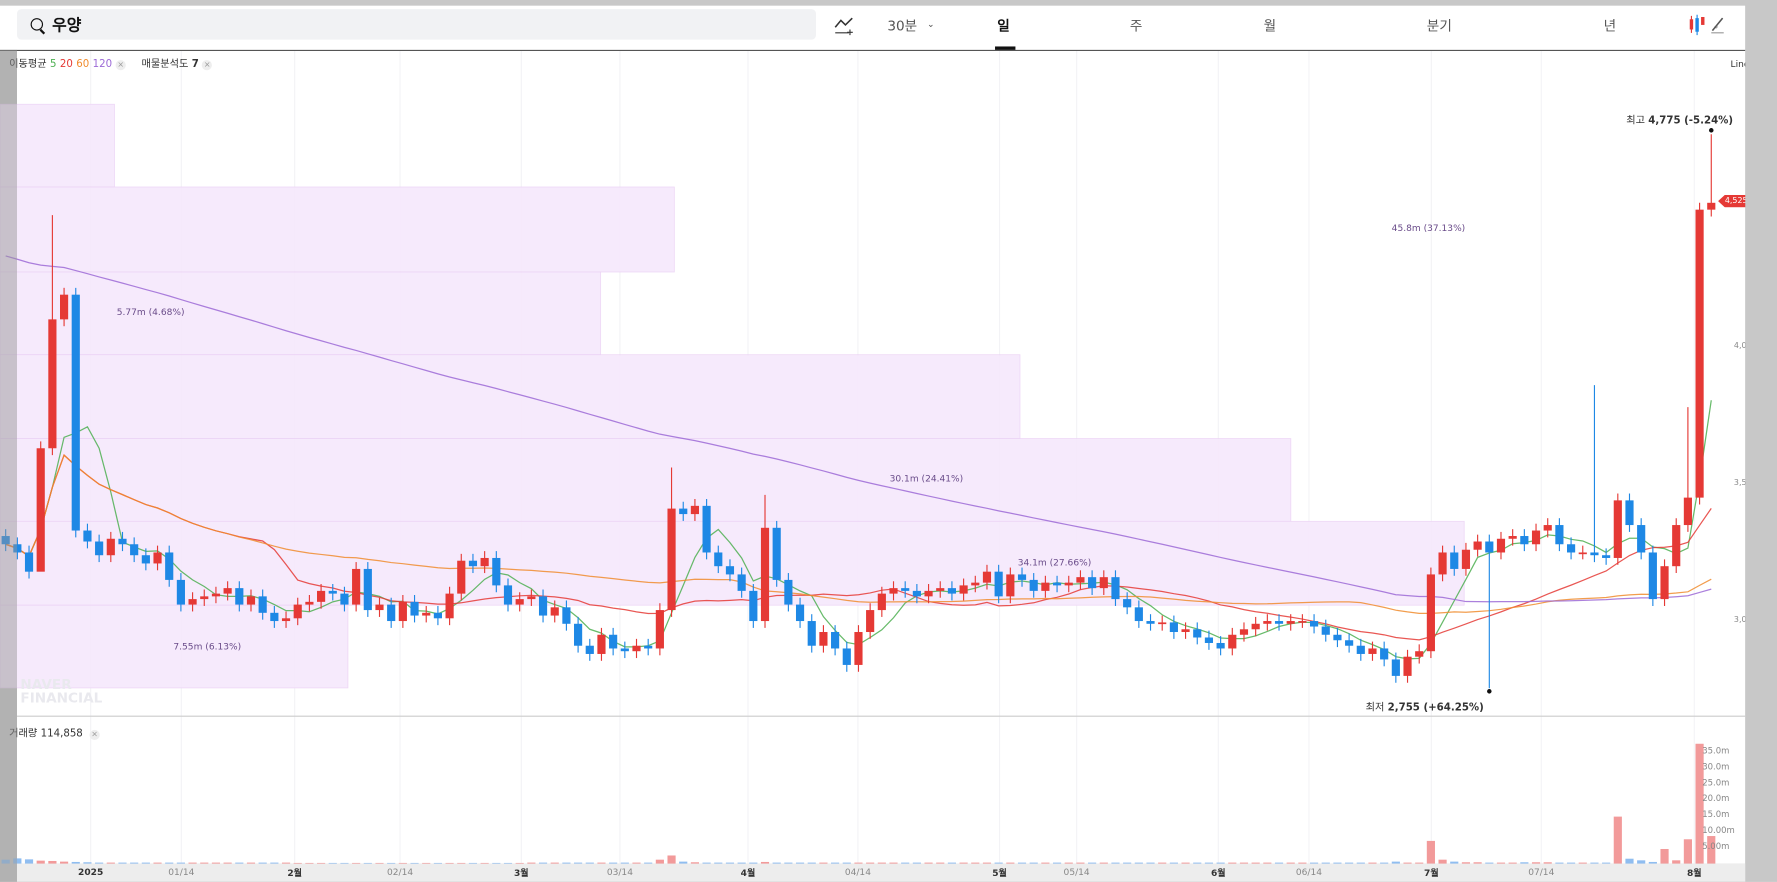 The height and width of the screenshot is (882, 1777). Describe the element at coordinates (181, 872) in the screenshot. I see `date-tick: 01/14` at that location.